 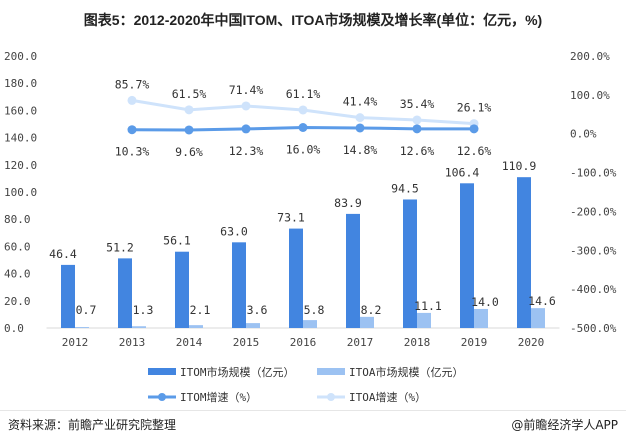 I want to click on line-label: 9.6%, so click(x=189, y=152).